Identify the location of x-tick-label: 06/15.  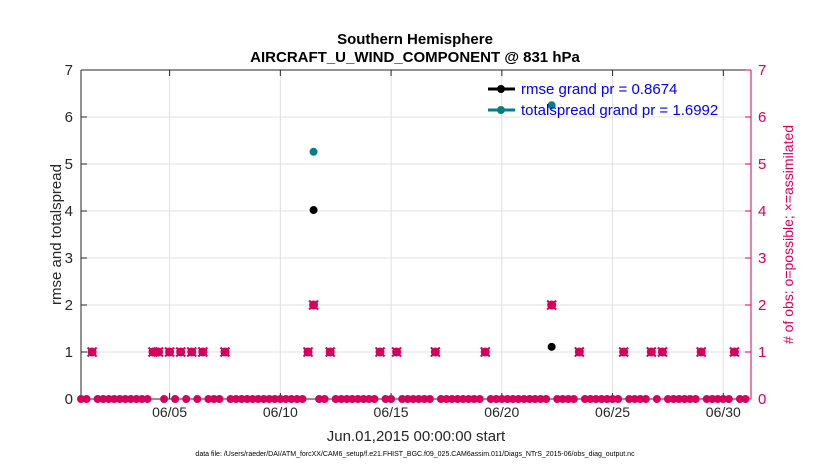
(391, 412).